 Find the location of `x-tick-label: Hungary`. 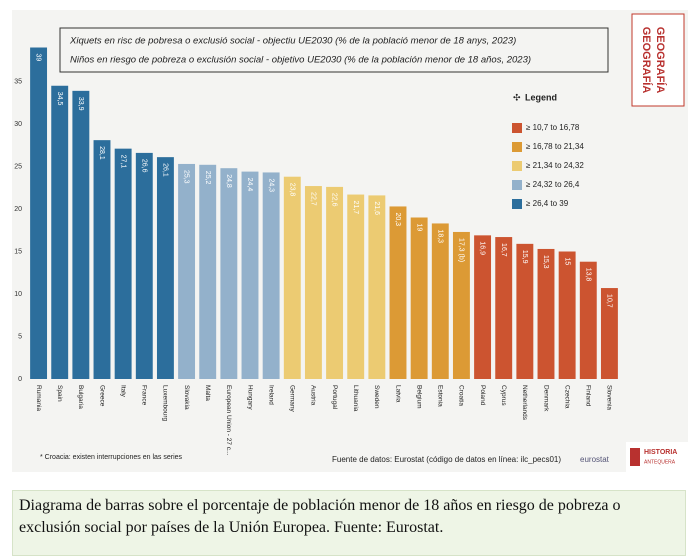

x-tick-label: Hungary is located at coordinates (249, 397).